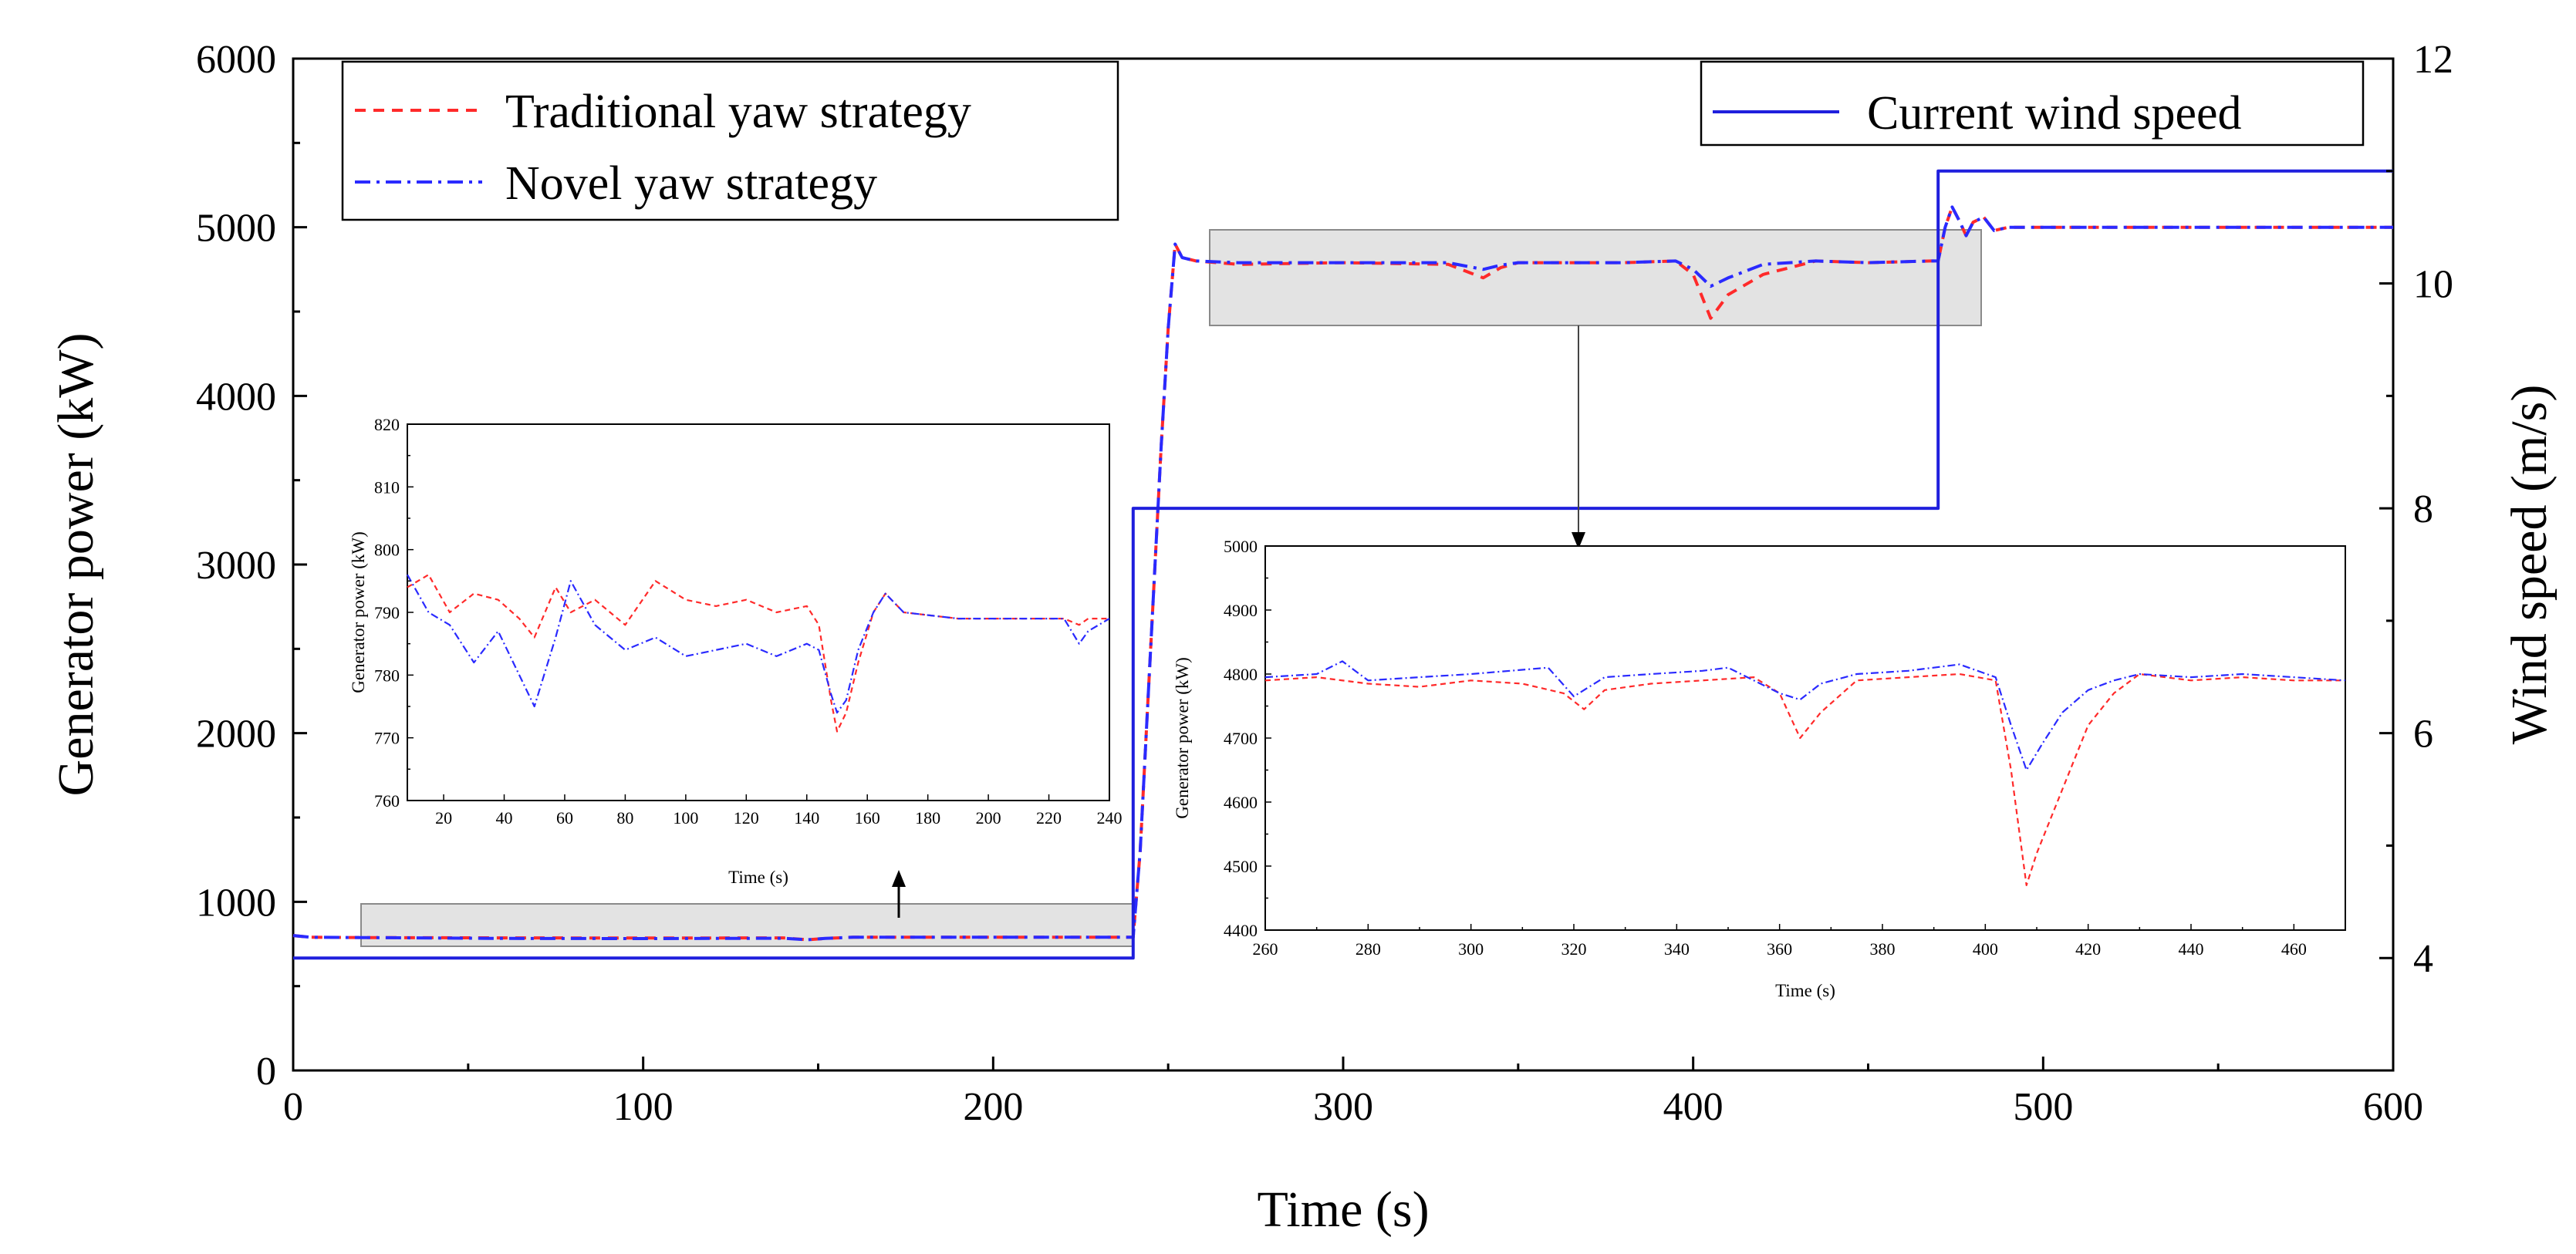 The image size is (2576, 1254). I want to click on inset-low-x-tick-label: 240, so click(1110, 818).